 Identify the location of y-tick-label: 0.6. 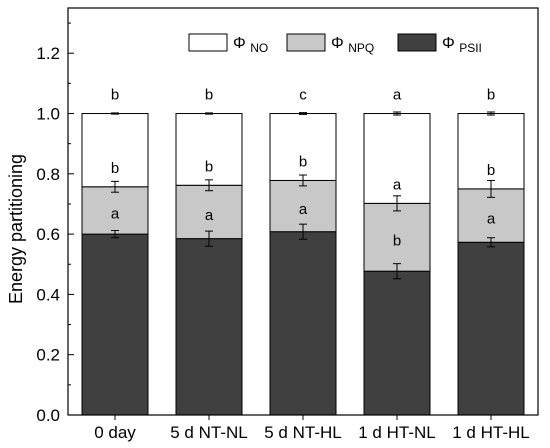
(48, 234).